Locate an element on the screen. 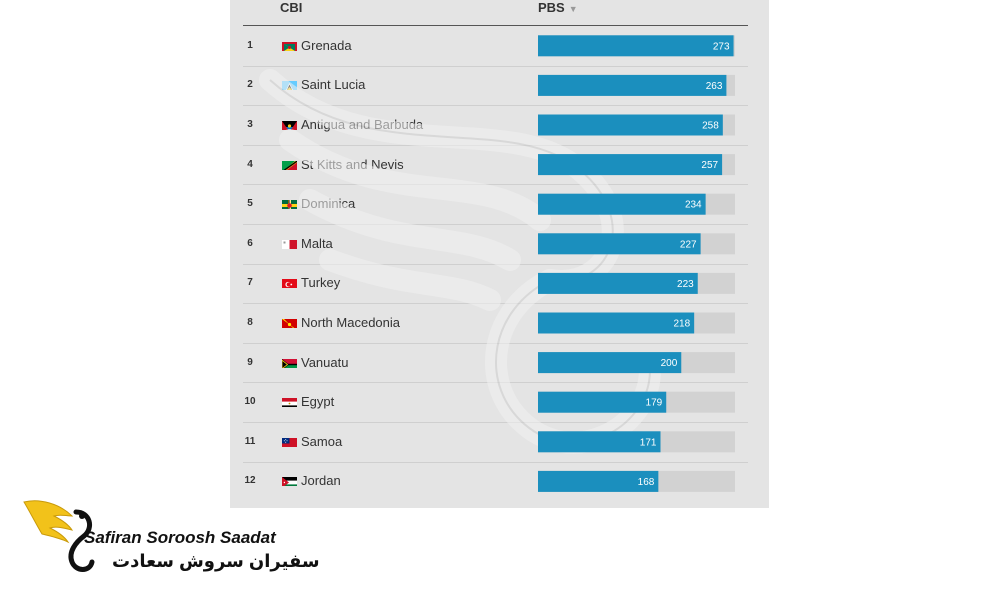  rank-label: 5 is located at coordinates (250, 204).